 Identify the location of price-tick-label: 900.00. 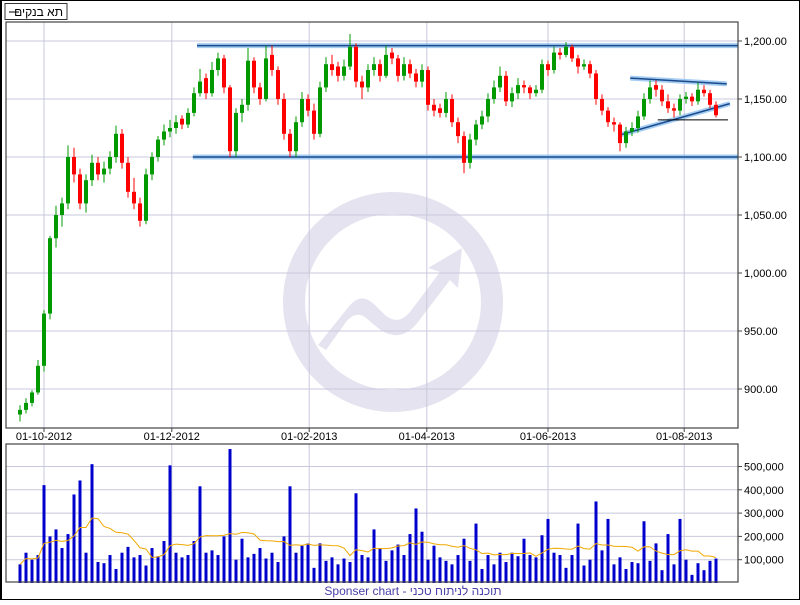
(761, 390).